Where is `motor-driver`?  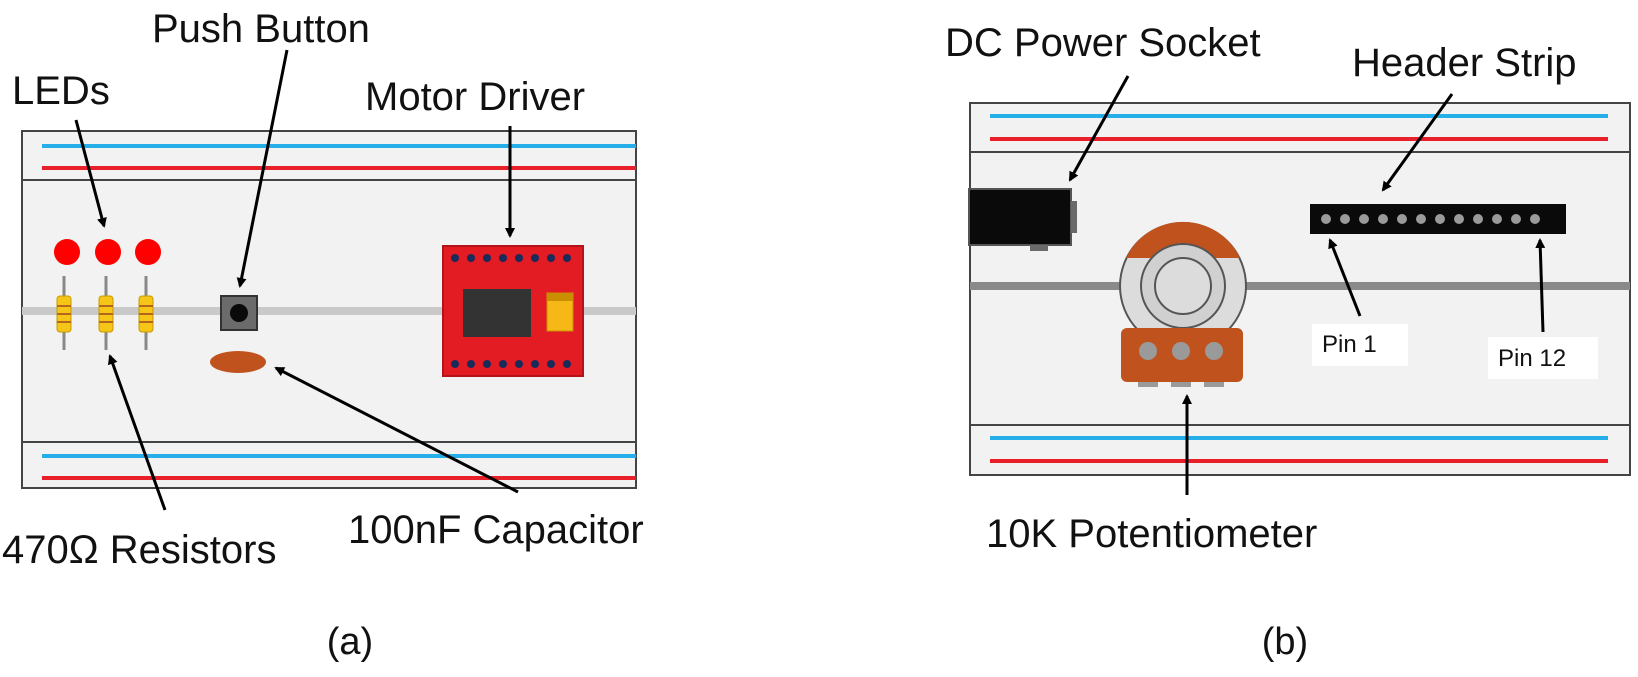 motor-driver is located at coordinates (513, 311).